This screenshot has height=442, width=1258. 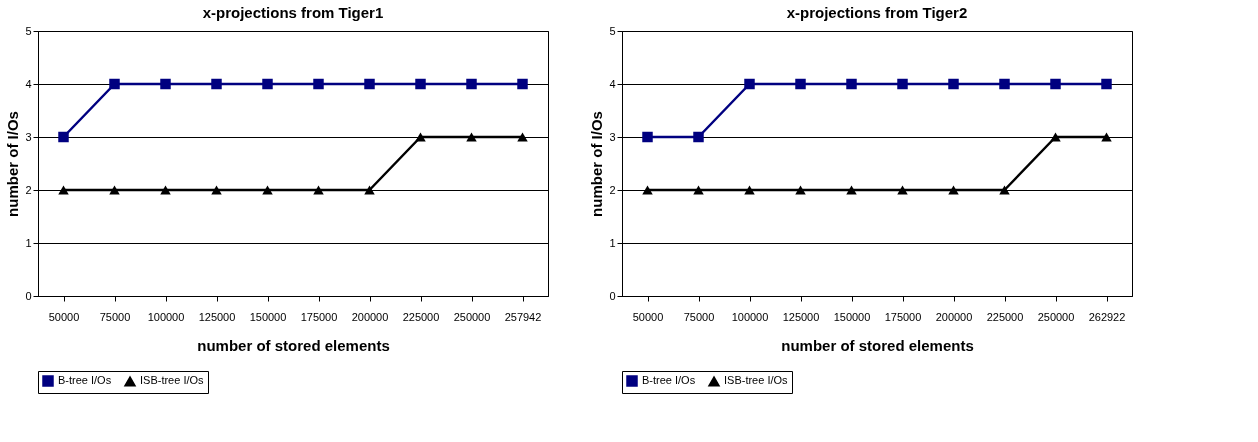 I want to click on x-tick-label: 257942, so click(x=523, y=316).